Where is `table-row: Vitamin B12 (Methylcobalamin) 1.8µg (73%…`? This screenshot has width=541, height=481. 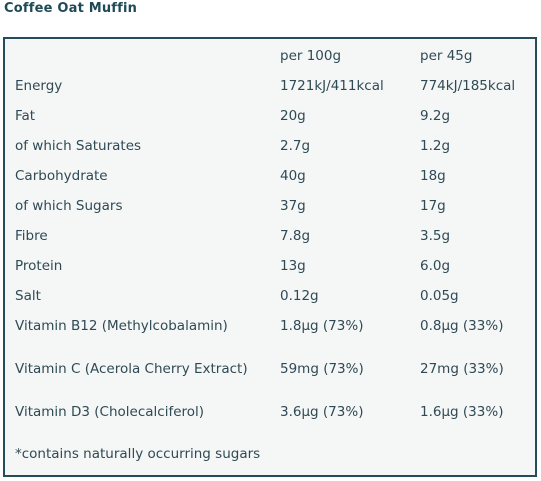
table-row: Vitamin B12 (Methylcobalamin) 1.8µg (73%… is located at coordinates (270, 326).